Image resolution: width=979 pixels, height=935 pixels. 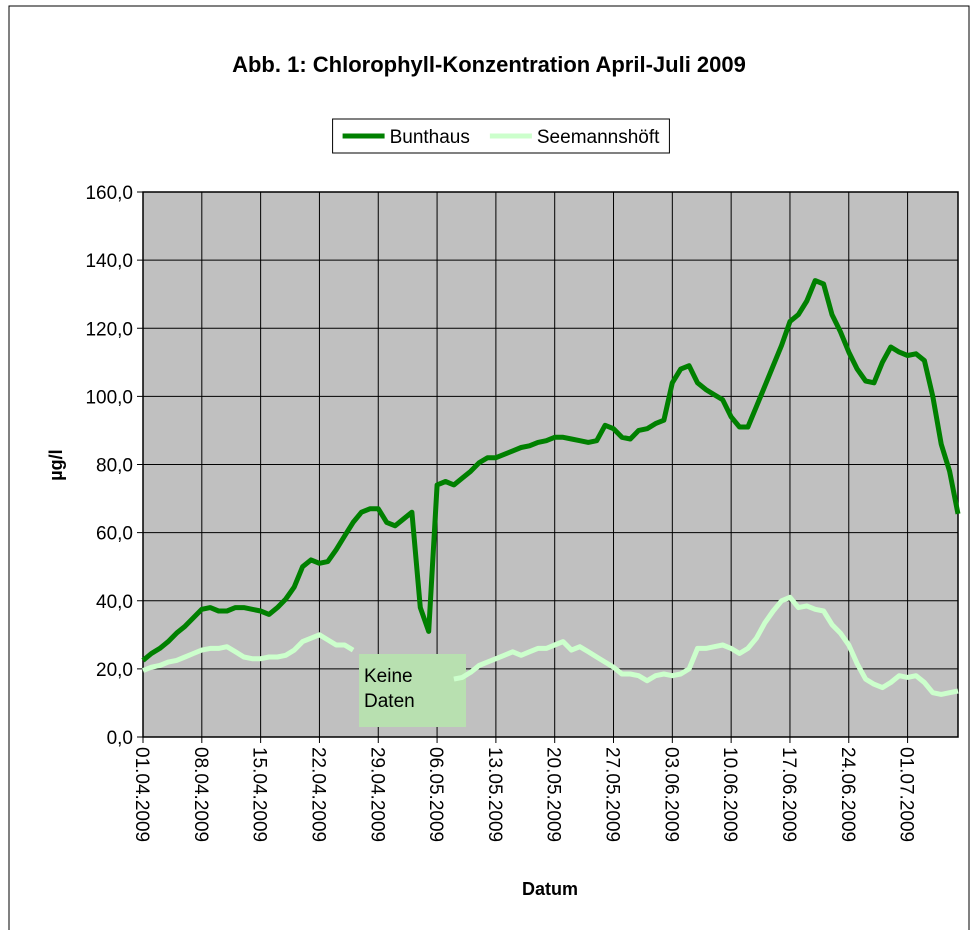 I want to click on legend: Bunthaus Seemannshöft, so click(x=501, y=136).